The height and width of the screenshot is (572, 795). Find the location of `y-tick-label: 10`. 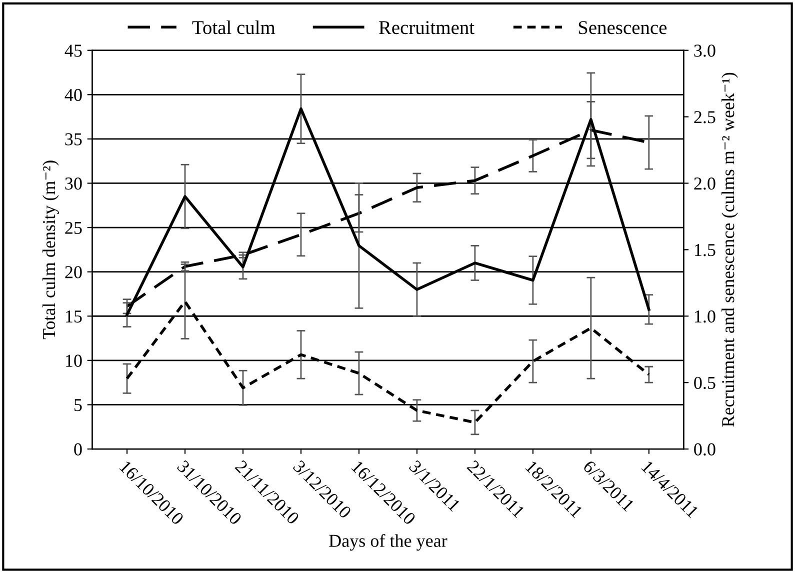

y-tick-label: 10 is located at coordinates (74, 360).